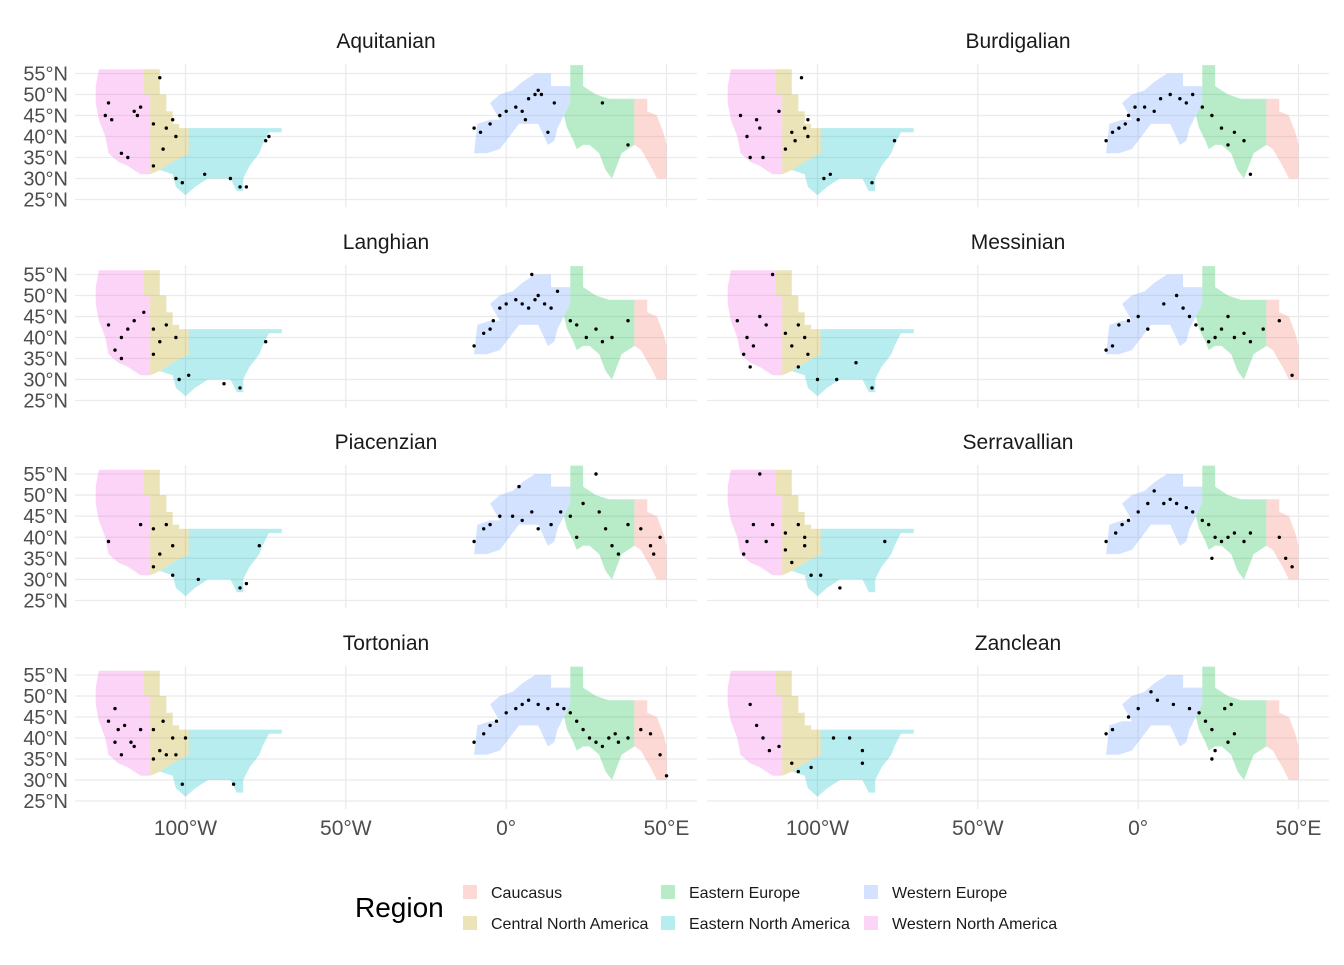  Describe the element at coordinates (45, 96) in the screenshot. I see `y-tick-label: 50°N` at that location.